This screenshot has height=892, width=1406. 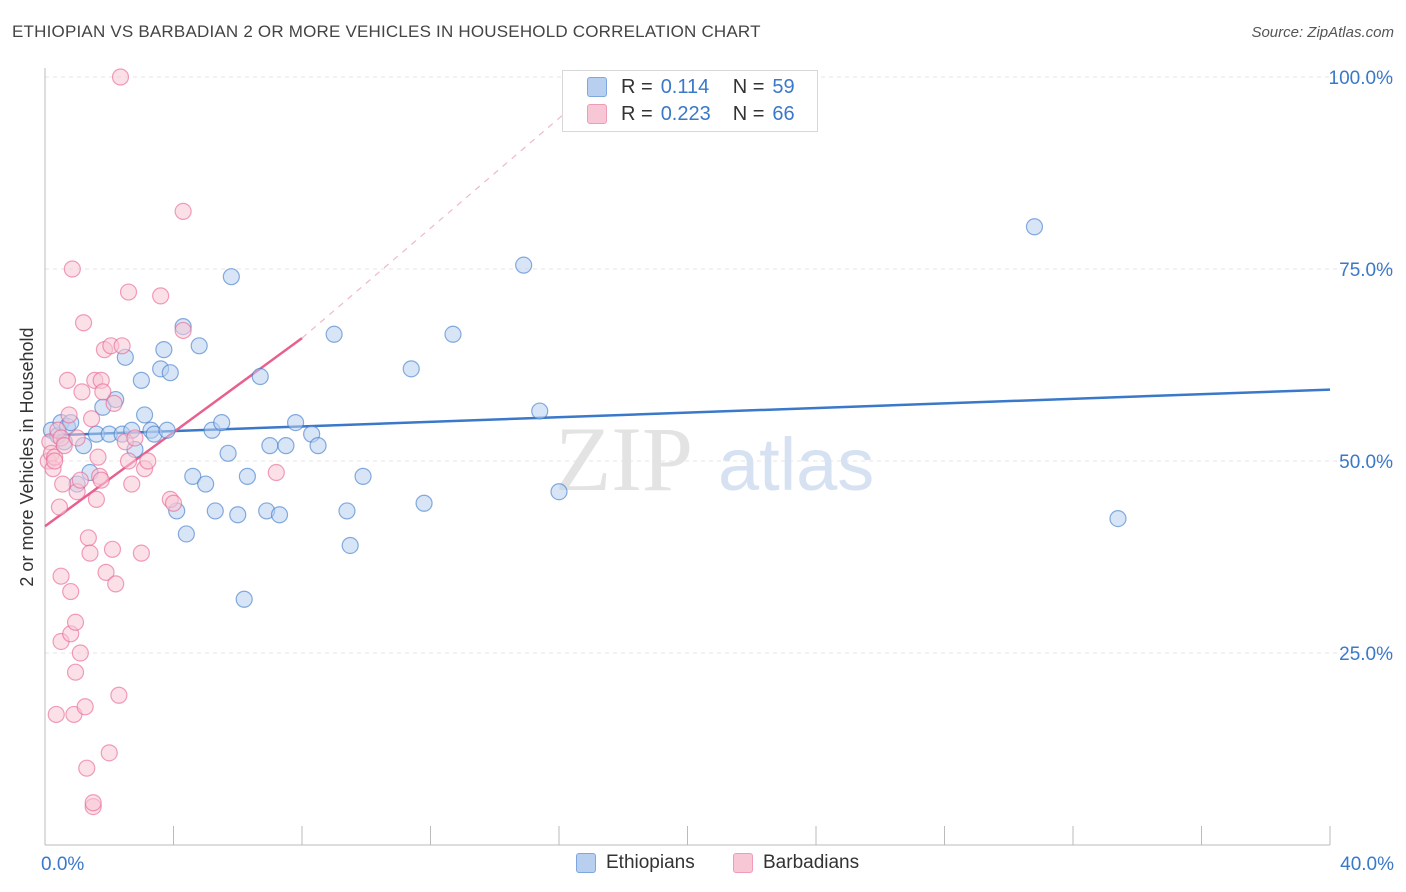 I want to click on ethiopians-trend-line, so click(x=687, y=412).